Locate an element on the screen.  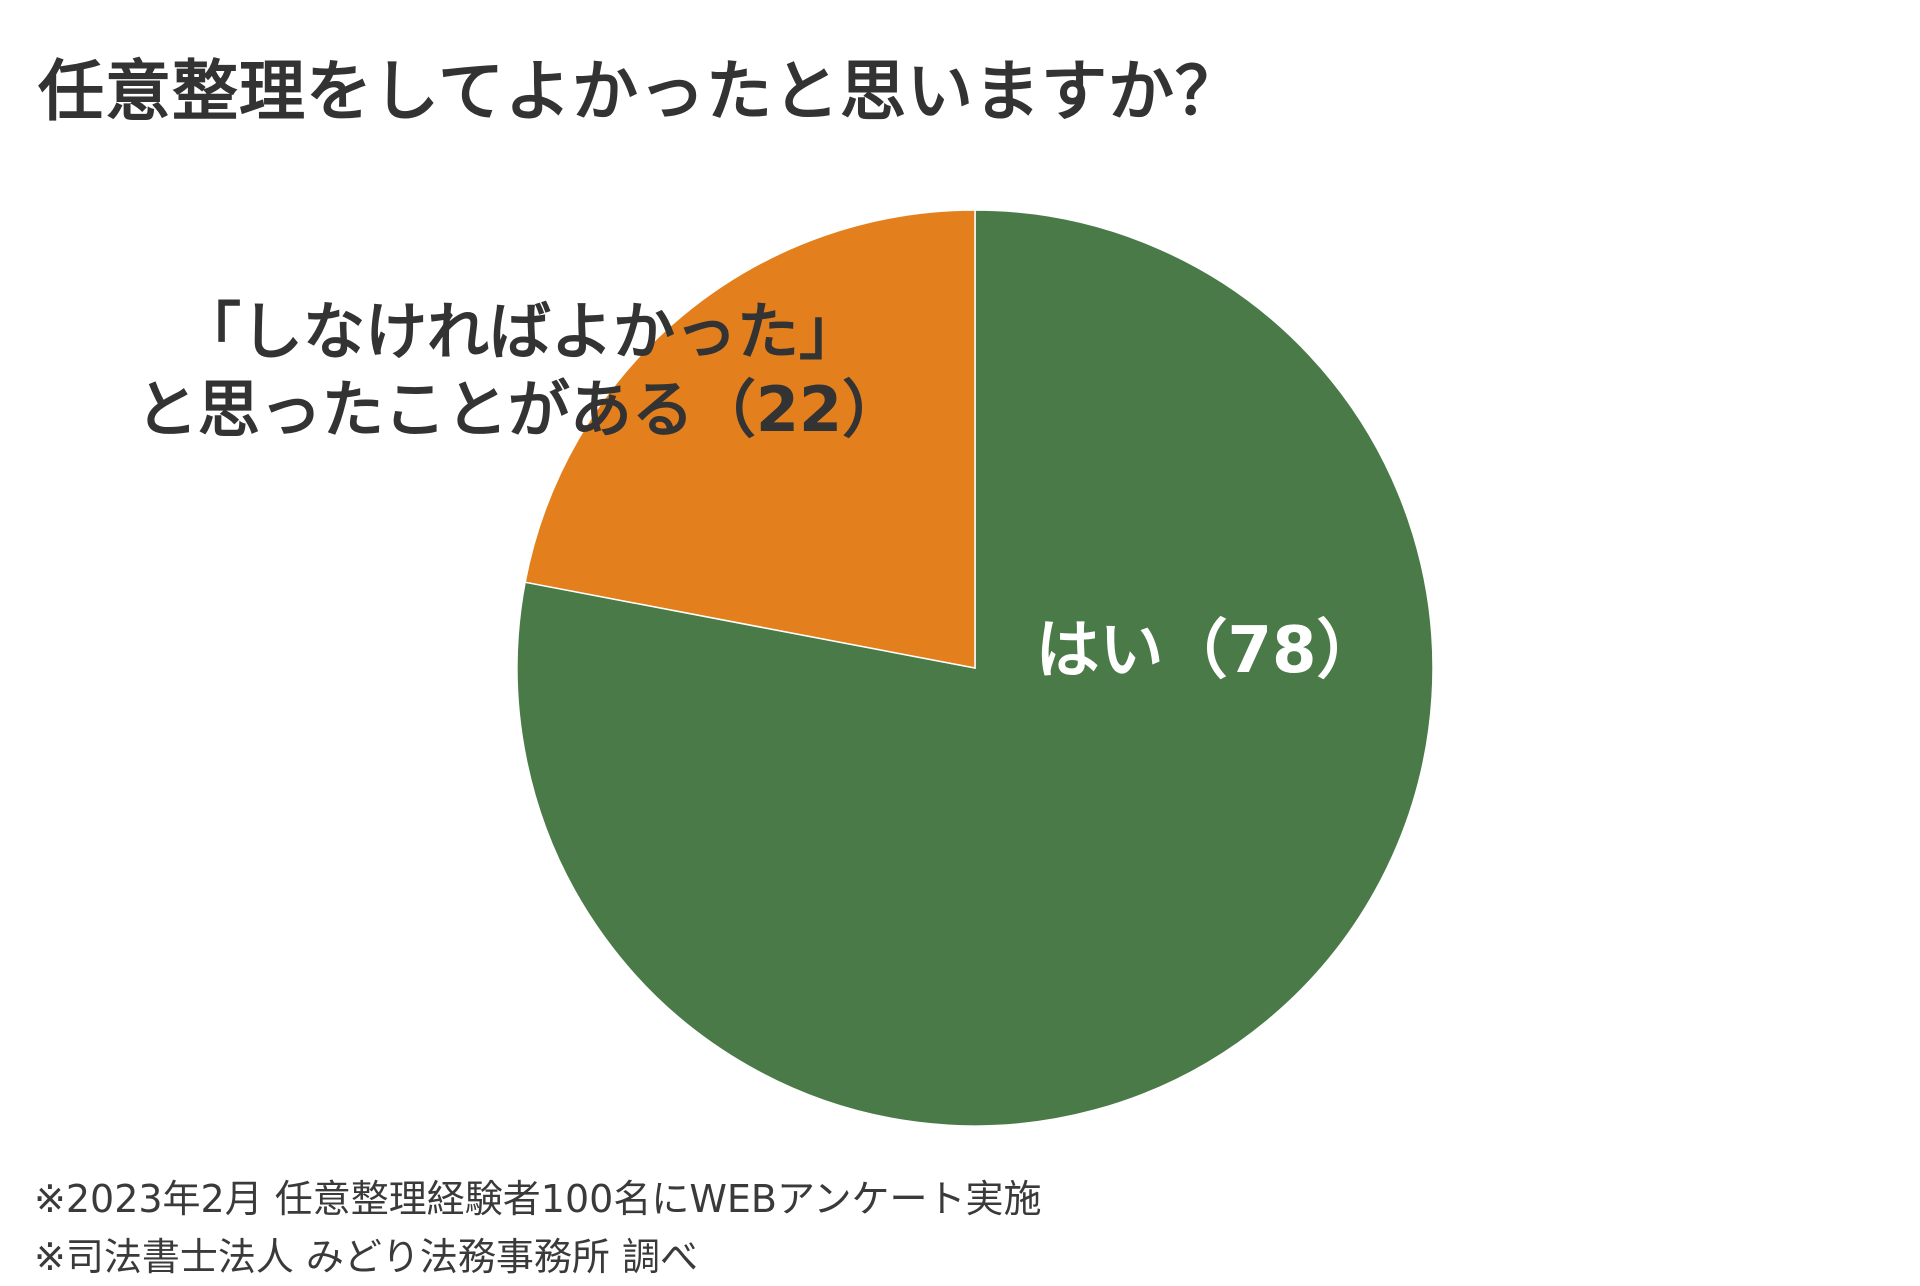
footnote-source: ※司法書士法人 みどり法務事務所 調べ is located at coordinates (366, 1257).